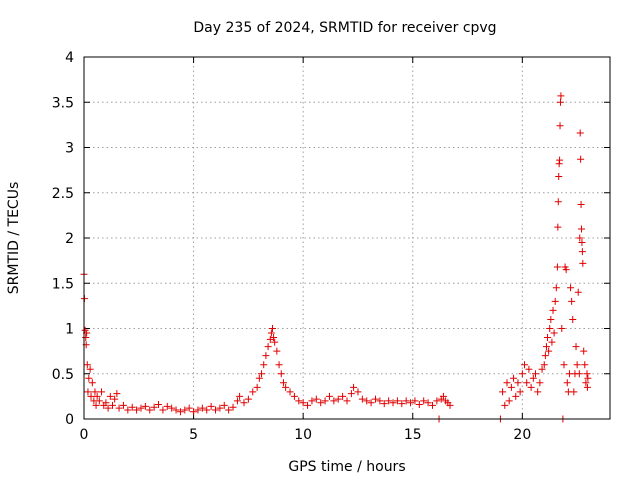 Image resolution: width=640 pixels, height=480 pixels. What do you see at coordinates (346, 467) in the screenshot?
I see `x-axis-label: GPS time / hours` at bounding box center [346, 467].